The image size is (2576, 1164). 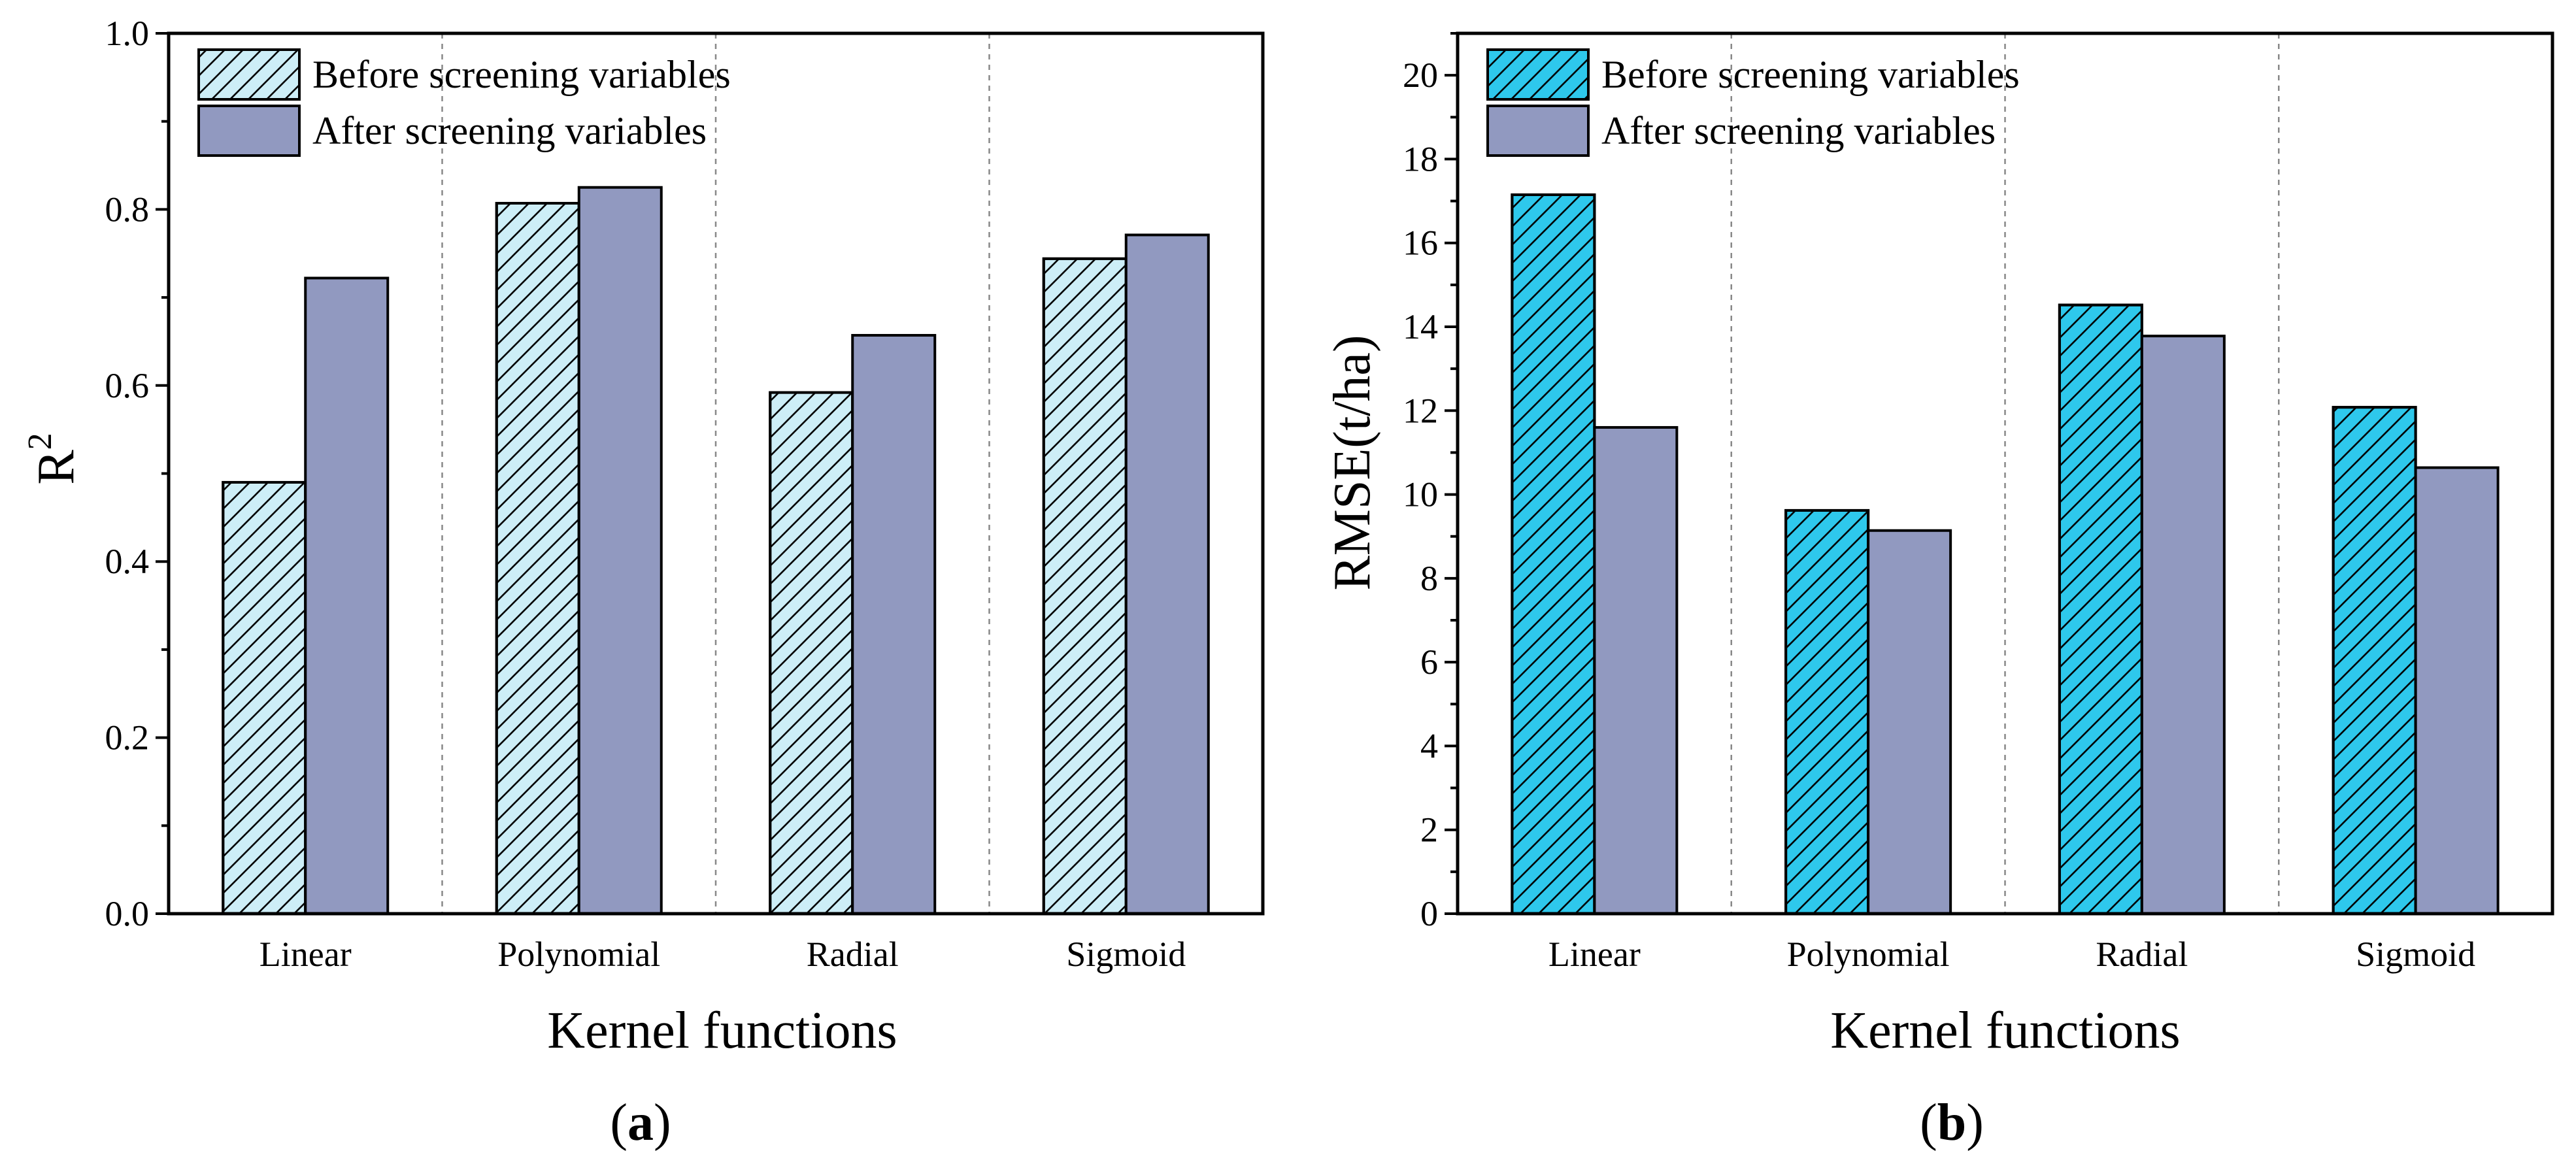 I want to click on panel-a-y-tick-label: 0.0, so click(x=128, y=913).